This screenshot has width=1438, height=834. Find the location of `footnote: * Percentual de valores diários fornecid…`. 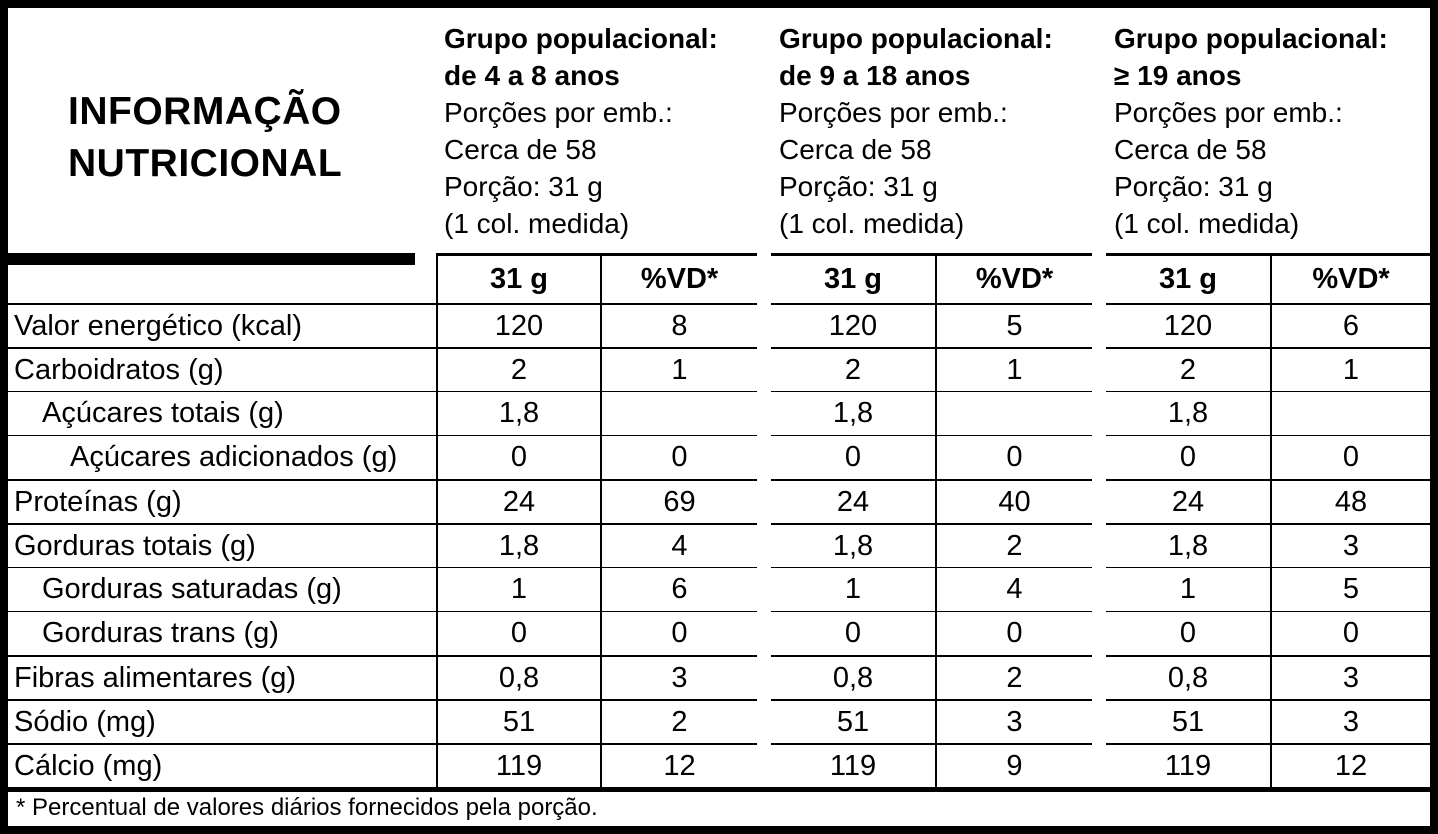

footnote: * Percentual de valores diários fornecid… is located at coordinates (307, 807).